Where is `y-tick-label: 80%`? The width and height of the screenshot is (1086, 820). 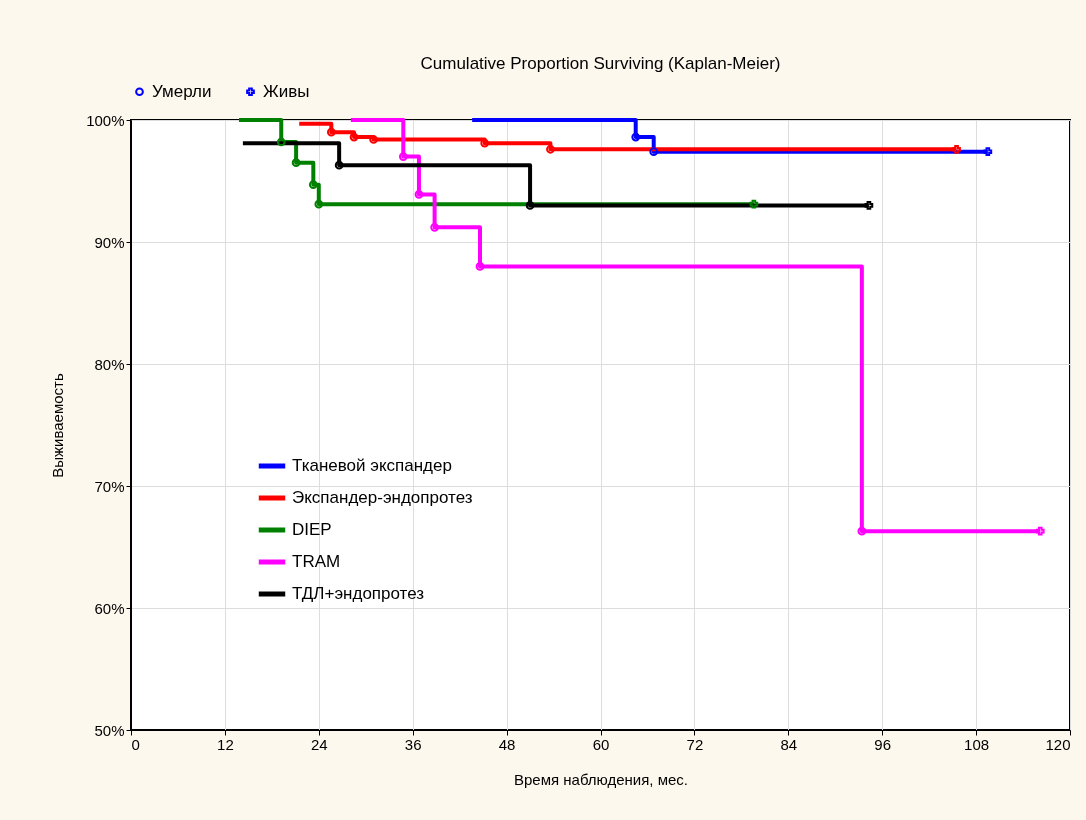
y-tick-label: 80% is located at coordinates (109, 364).